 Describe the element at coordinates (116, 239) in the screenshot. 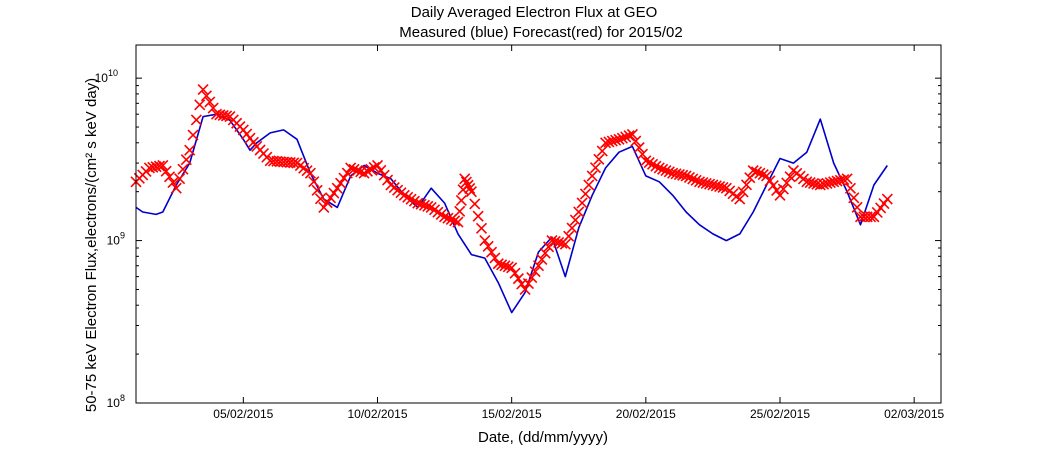

I see `y-tick-label: 109` at that location.